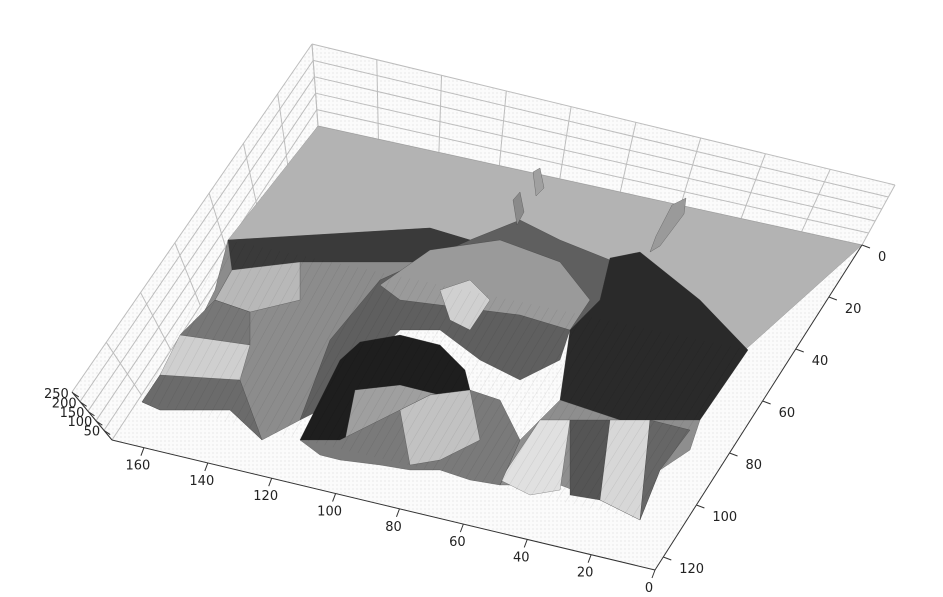 The image size is (943, 597). What do you see at coordinates (393, 527) in the screenshot?
I see `x-tick-label: 80` at bounding box center [393, 527].